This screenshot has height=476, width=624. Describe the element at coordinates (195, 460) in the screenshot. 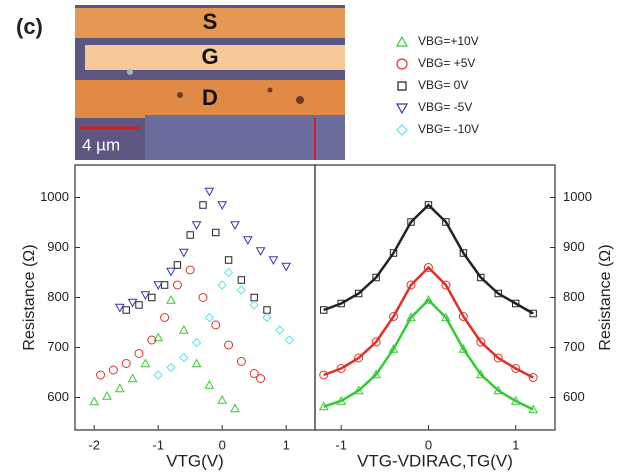

I see `x-axis-label: VTG(V)` at that location.